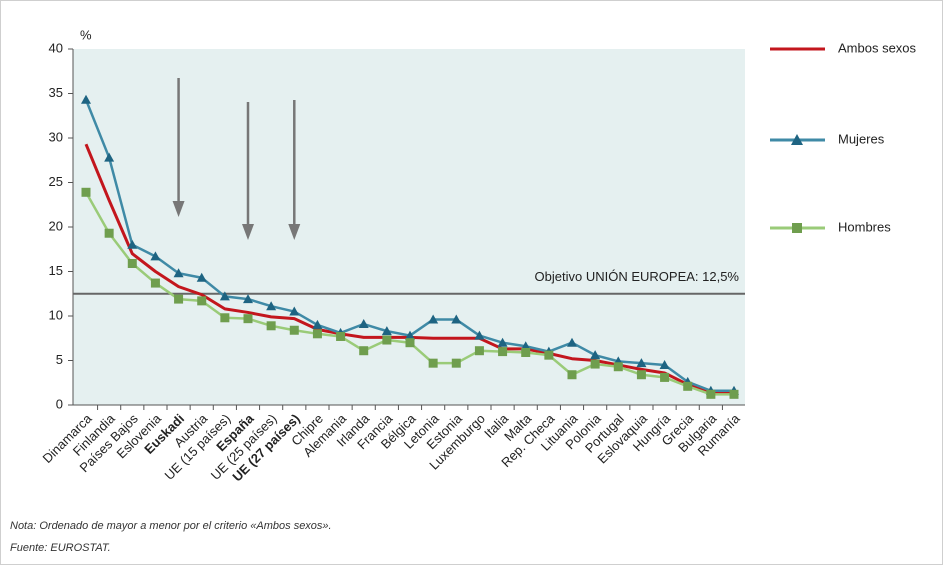 This screenshot has height=565, width=943. What do you see at coordinates (861, 138) in the screenshot?
I see `legend-label: Mujeres` at bounding box center [861, 138].